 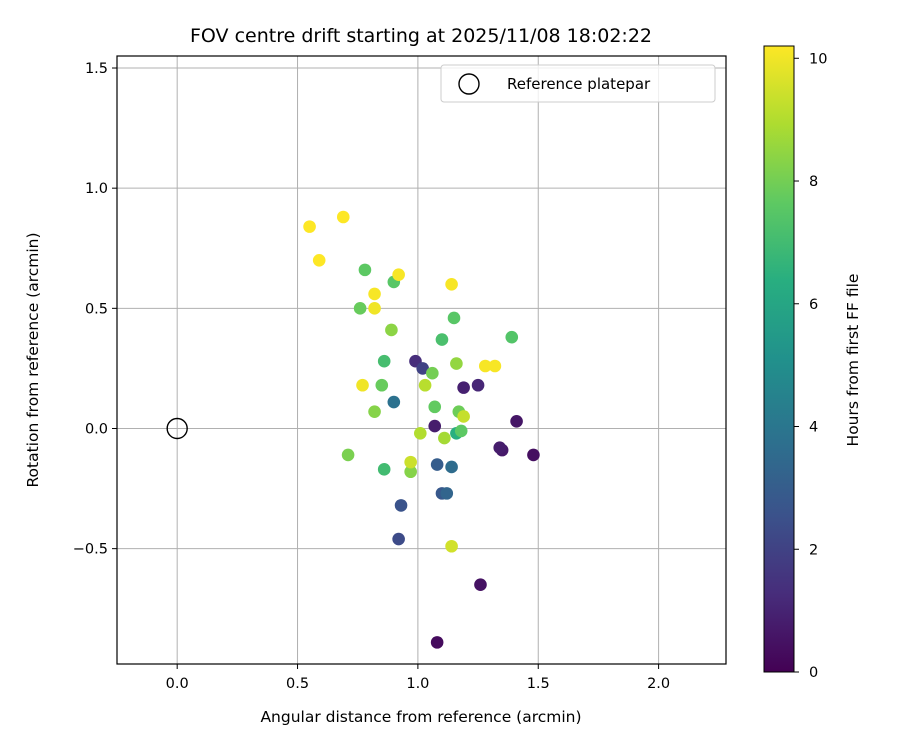 What do you see at coordinates (469, 84) in the screenshot?
I see `legend-reference-marker` at bounding box center [469, 84].